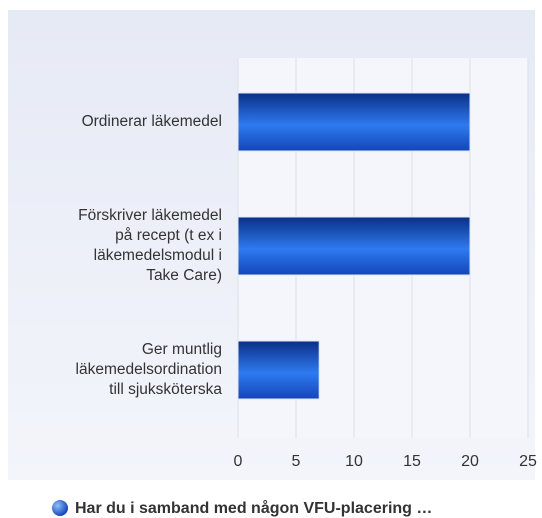 This screenshot has width=542, height=518. Describe the element at coordinates (296, 461) in the screenshot. I see `x-tick-label: 5` at that location.